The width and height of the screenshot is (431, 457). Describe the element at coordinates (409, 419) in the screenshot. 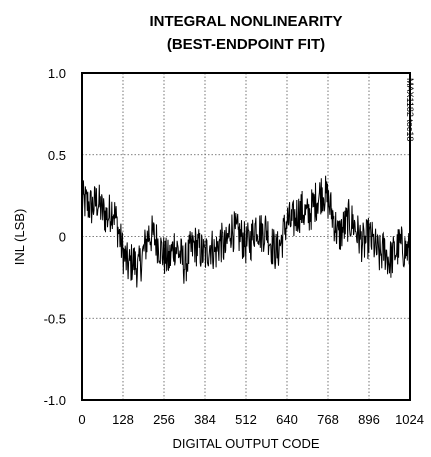

I see `x-tick-label: 1024` at that location.